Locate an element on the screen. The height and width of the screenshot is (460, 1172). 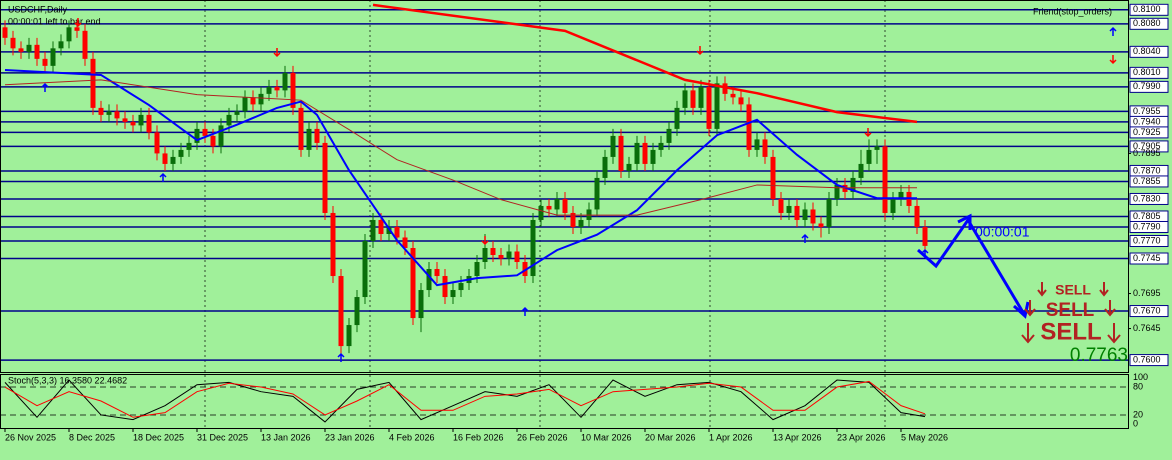
x-tick-label: 26 Feb 2026 is located at coordinates (542, 437).